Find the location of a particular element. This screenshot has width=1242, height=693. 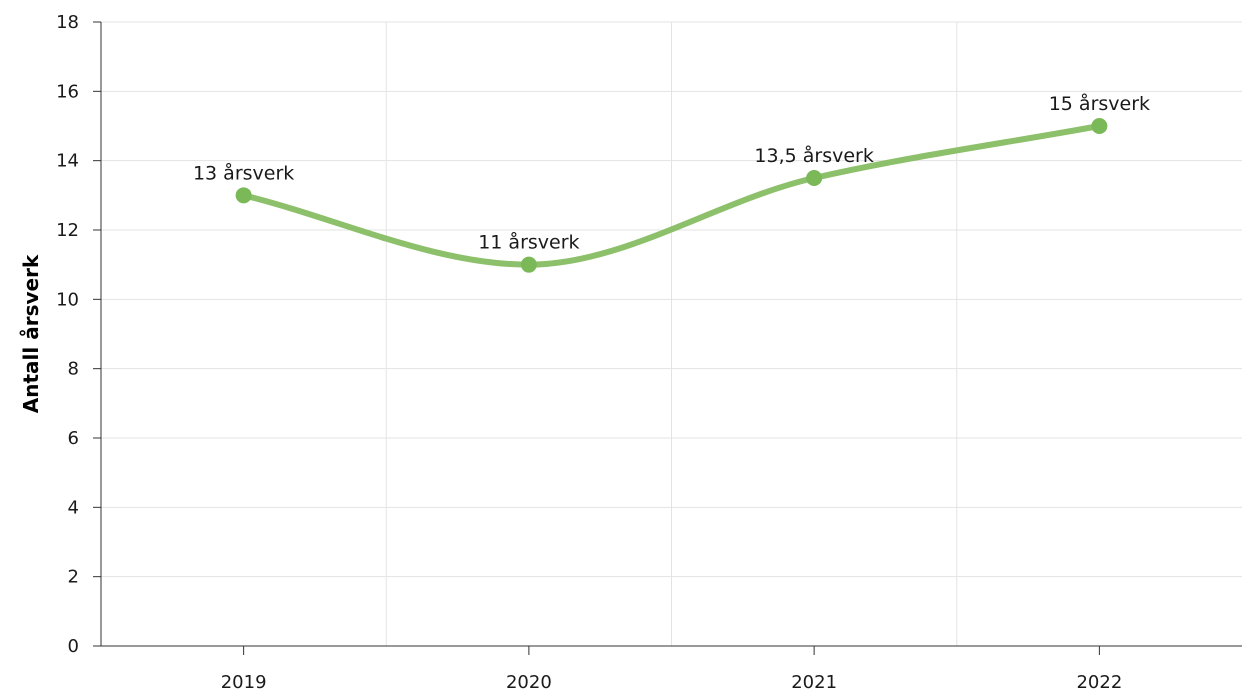

series-line is located at coordinates (671, 195).